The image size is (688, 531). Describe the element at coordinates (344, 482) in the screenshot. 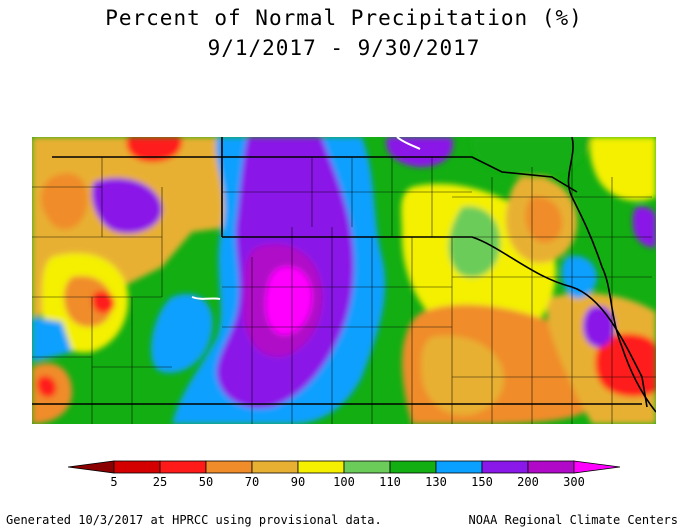

I see `legend-break-label: 100` at that location.